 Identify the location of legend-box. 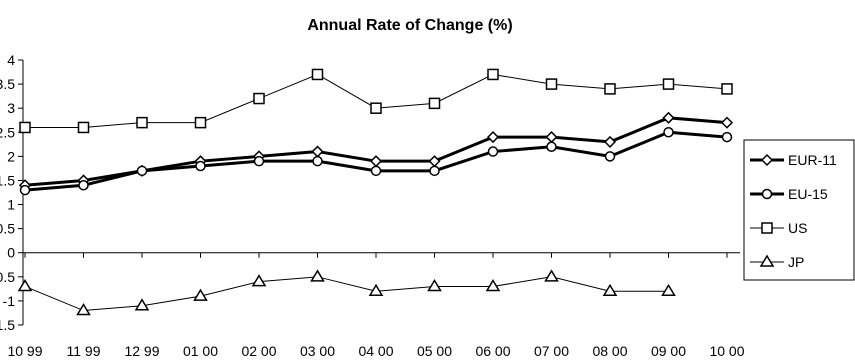
(799, 210).